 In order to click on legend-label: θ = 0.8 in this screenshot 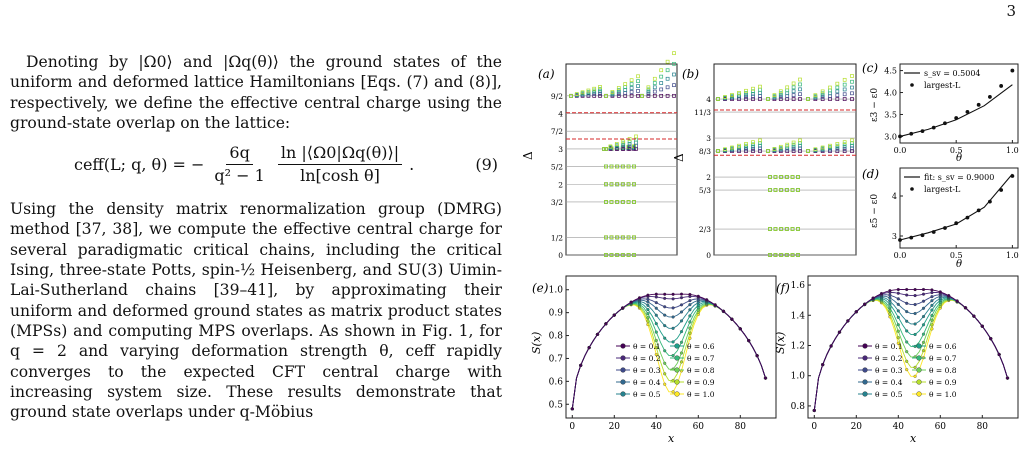, I will do `click(943, 370)`.